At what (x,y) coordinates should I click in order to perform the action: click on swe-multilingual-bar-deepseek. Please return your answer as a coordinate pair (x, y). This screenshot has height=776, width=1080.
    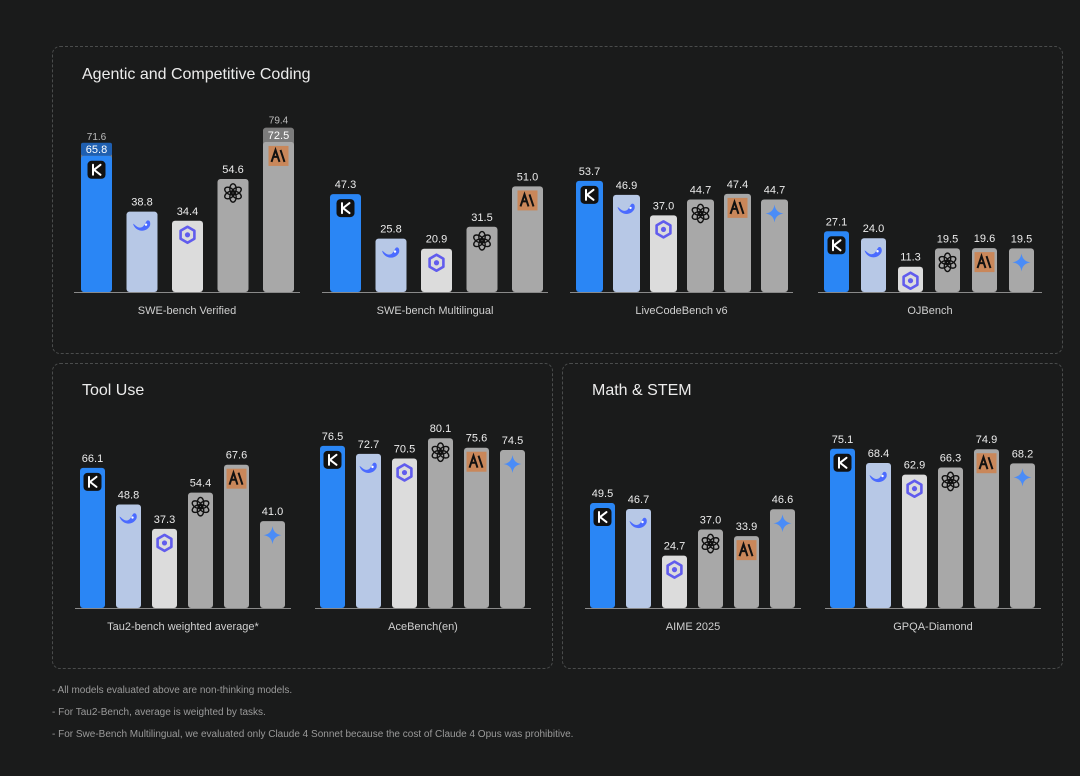
    Looking at the image, I should click on (391, 265).